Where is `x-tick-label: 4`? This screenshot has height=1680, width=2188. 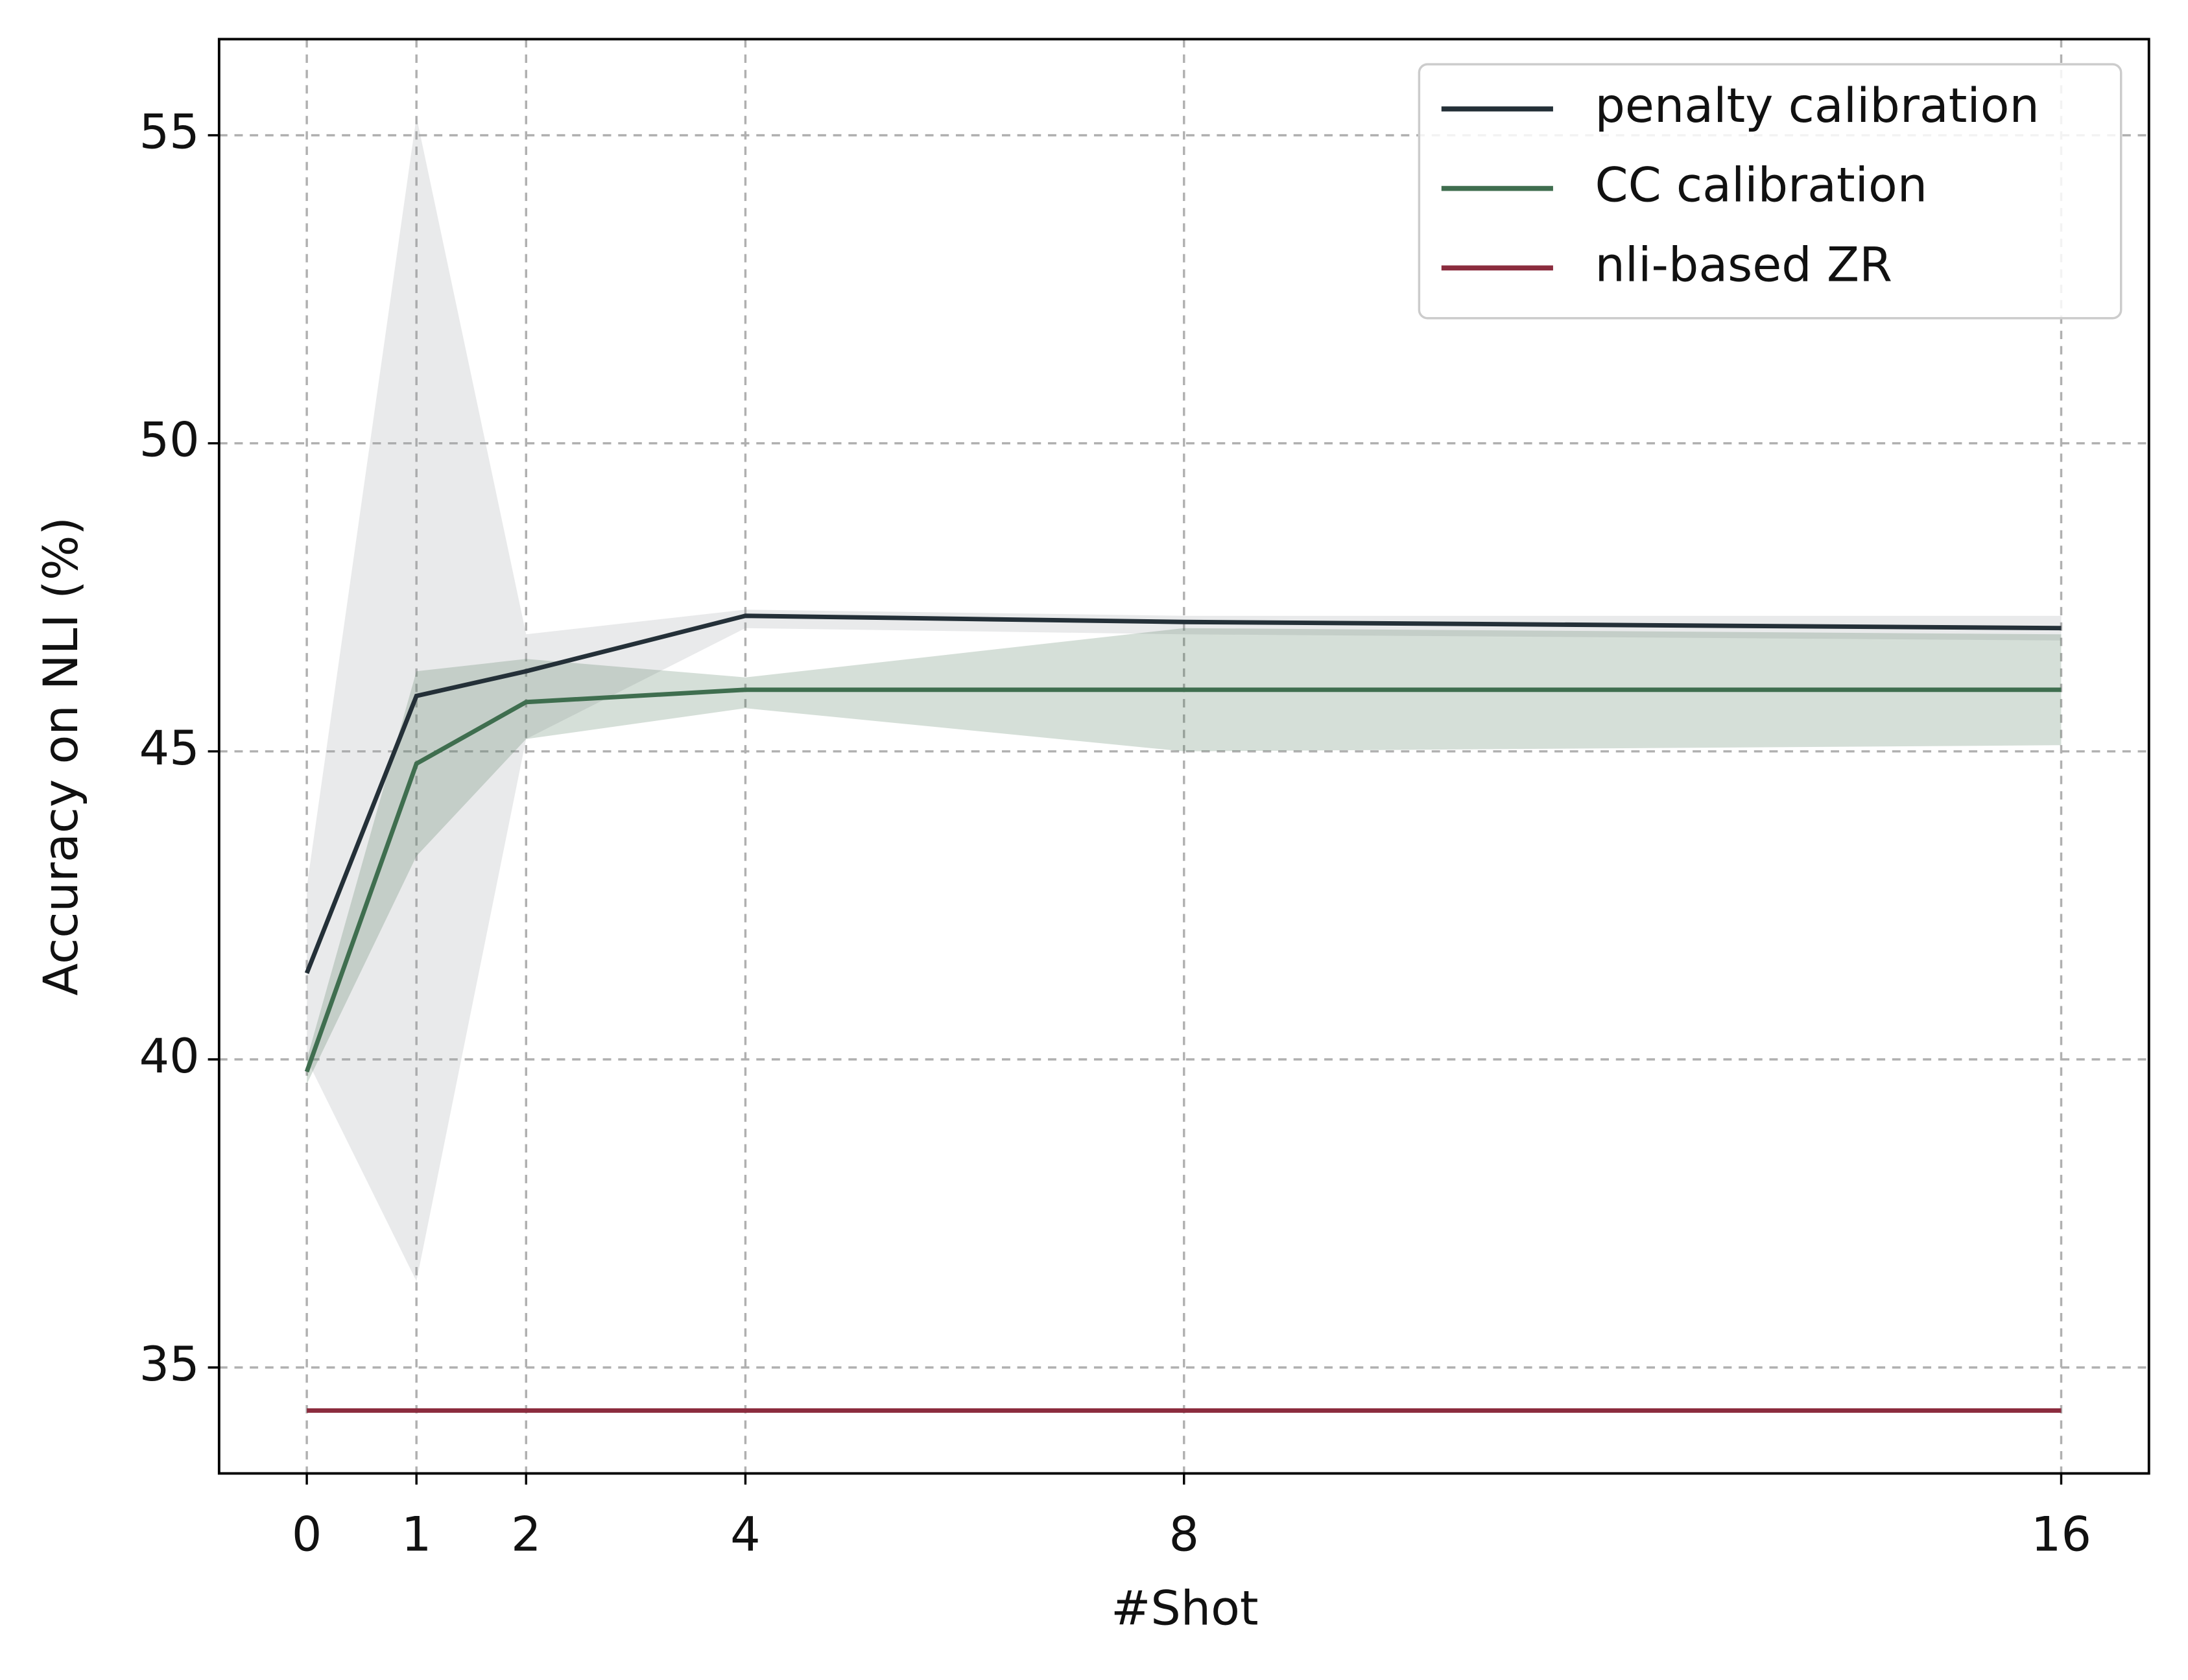 x-tick-label: 4 is located at coordinates (745, 1534).